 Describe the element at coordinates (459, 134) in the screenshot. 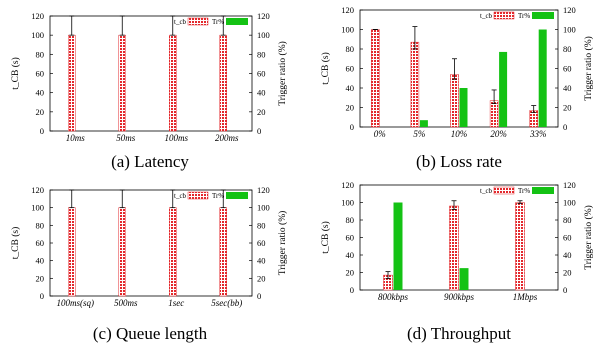

I see `x-tick-label: 10%` at that location.